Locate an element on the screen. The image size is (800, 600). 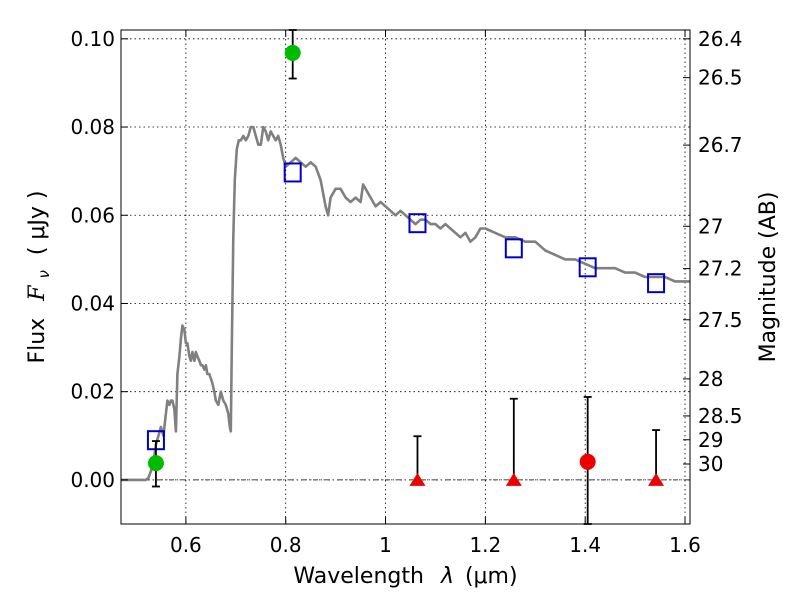
y-tick-label: 0.10 is located at coordinates (92, 39).